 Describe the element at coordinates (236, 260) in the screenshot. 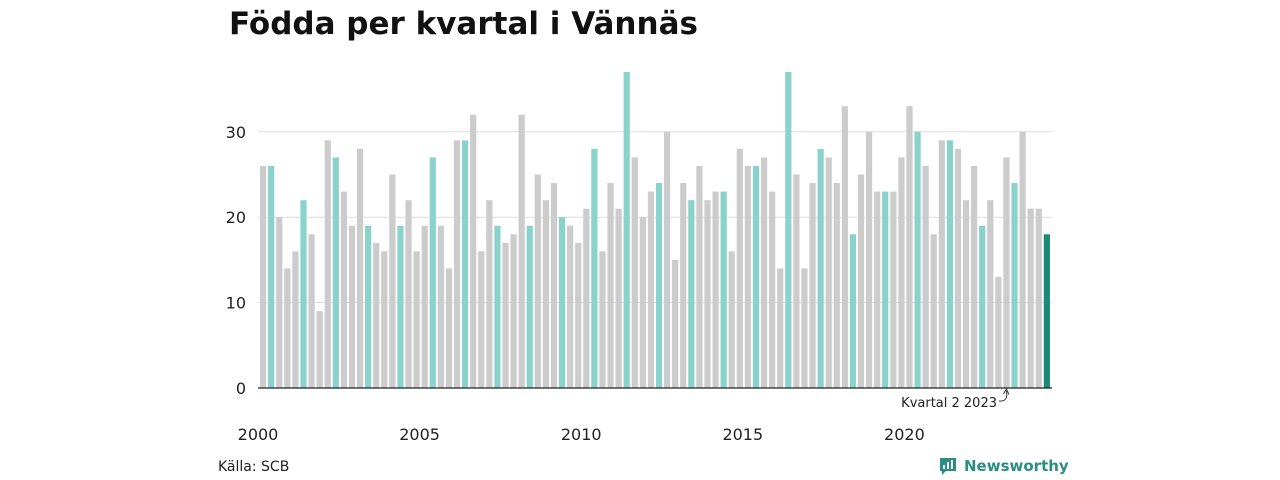

I see `y-axis-labels: 0 10 20 30` at that location.